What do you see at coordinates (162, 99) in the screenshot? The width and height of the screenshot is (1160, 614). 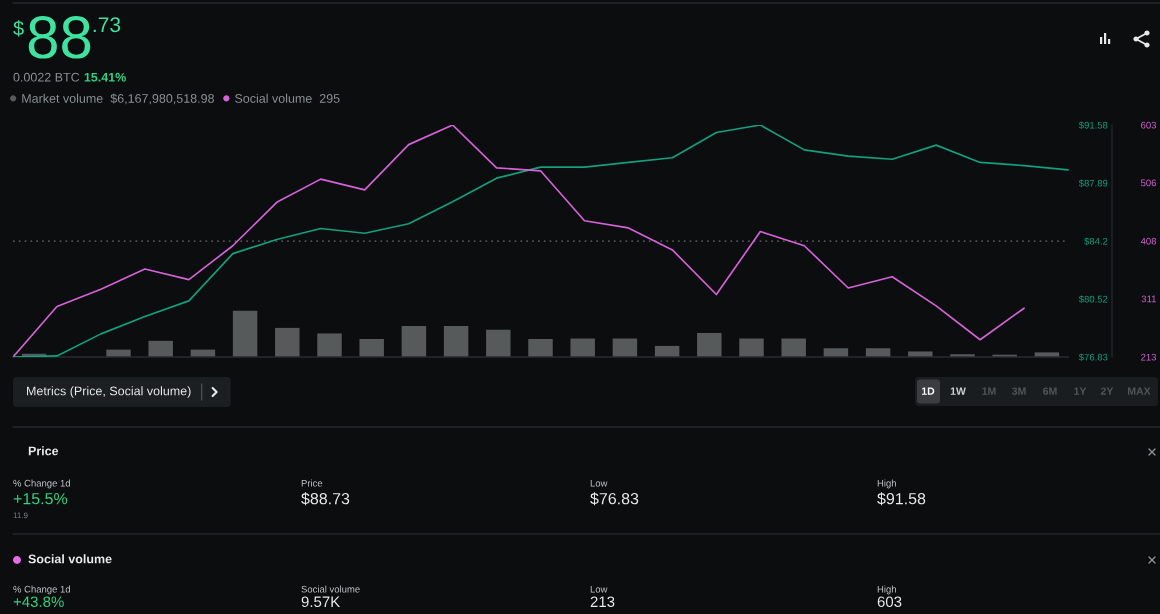 I see `text: $6,167,980,518.98` at bounding box center [162, 99].